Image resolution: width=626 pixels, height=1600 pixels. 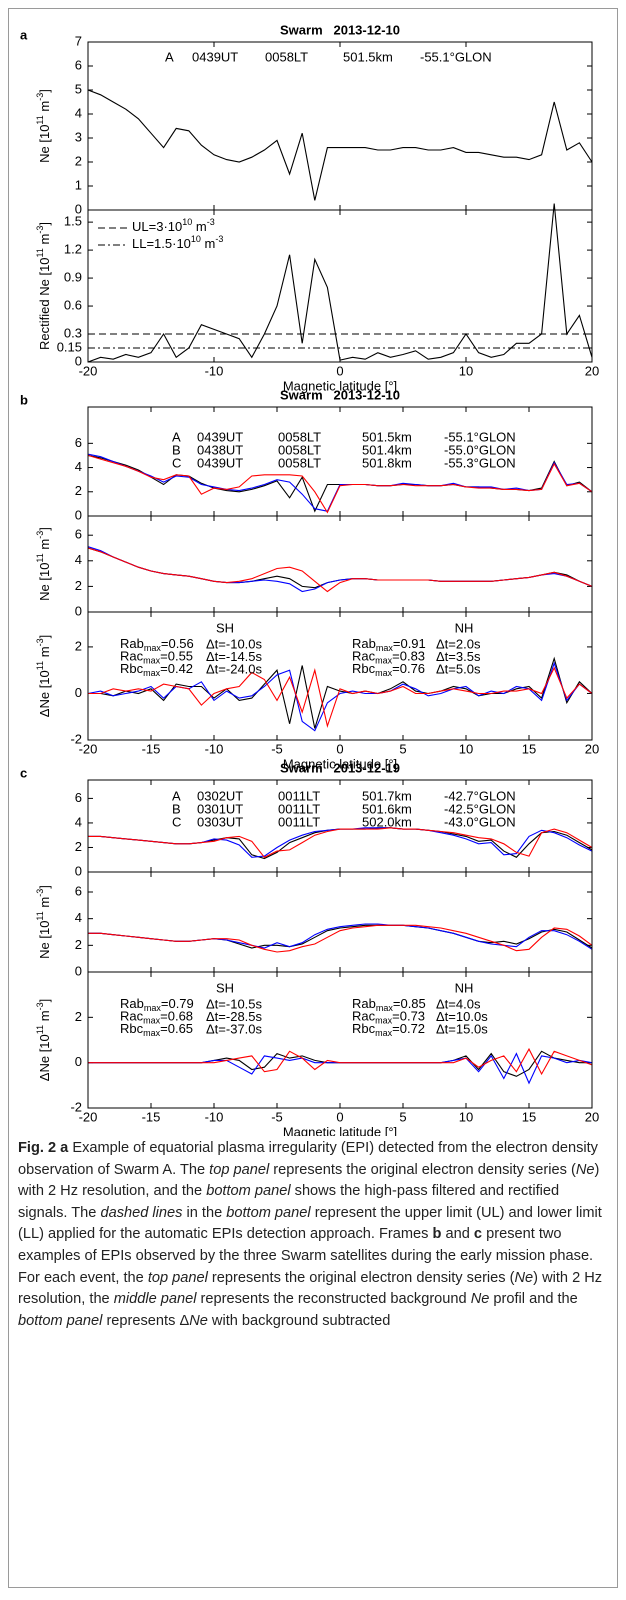 I want to click on annotation: 0301UT, so click(x=220, y=808).